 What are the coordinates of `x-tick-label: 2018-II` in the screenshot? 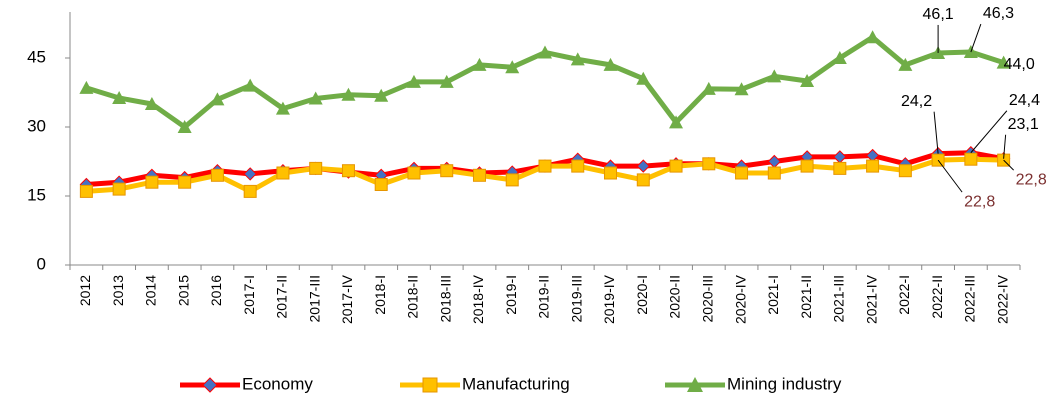 It's located at (413, 297).